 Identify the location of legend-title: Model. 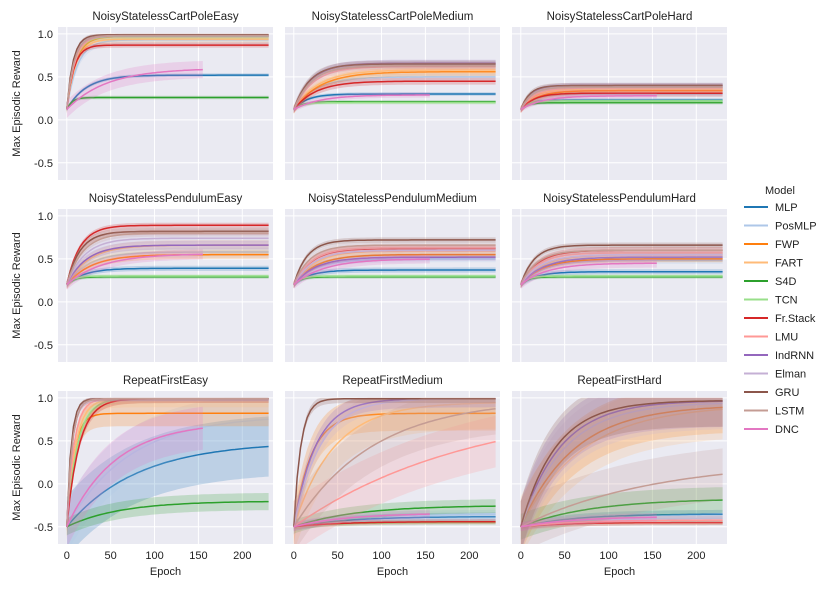
(780, 191).